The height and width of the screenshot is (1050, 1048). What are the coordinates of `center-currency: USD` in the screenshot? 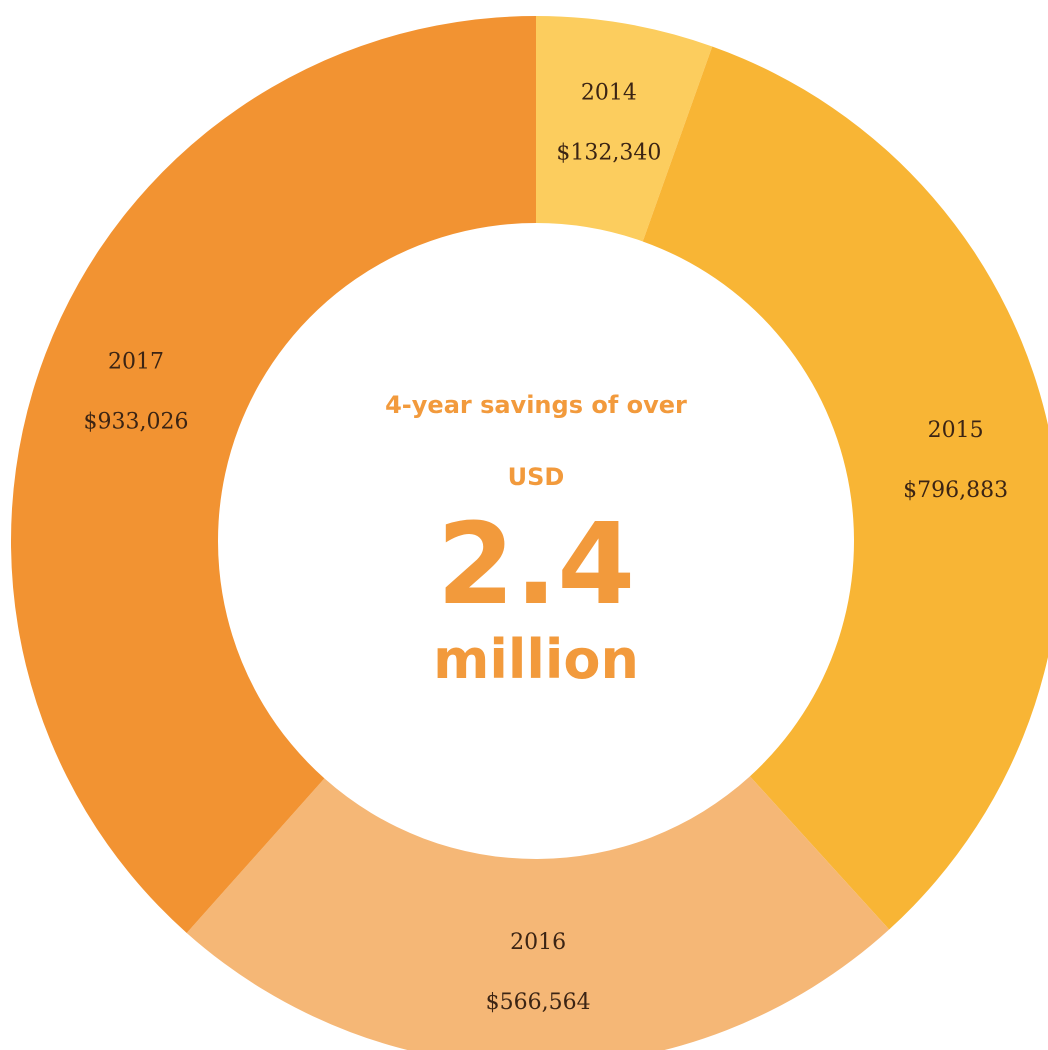 It's located at (536, 477).